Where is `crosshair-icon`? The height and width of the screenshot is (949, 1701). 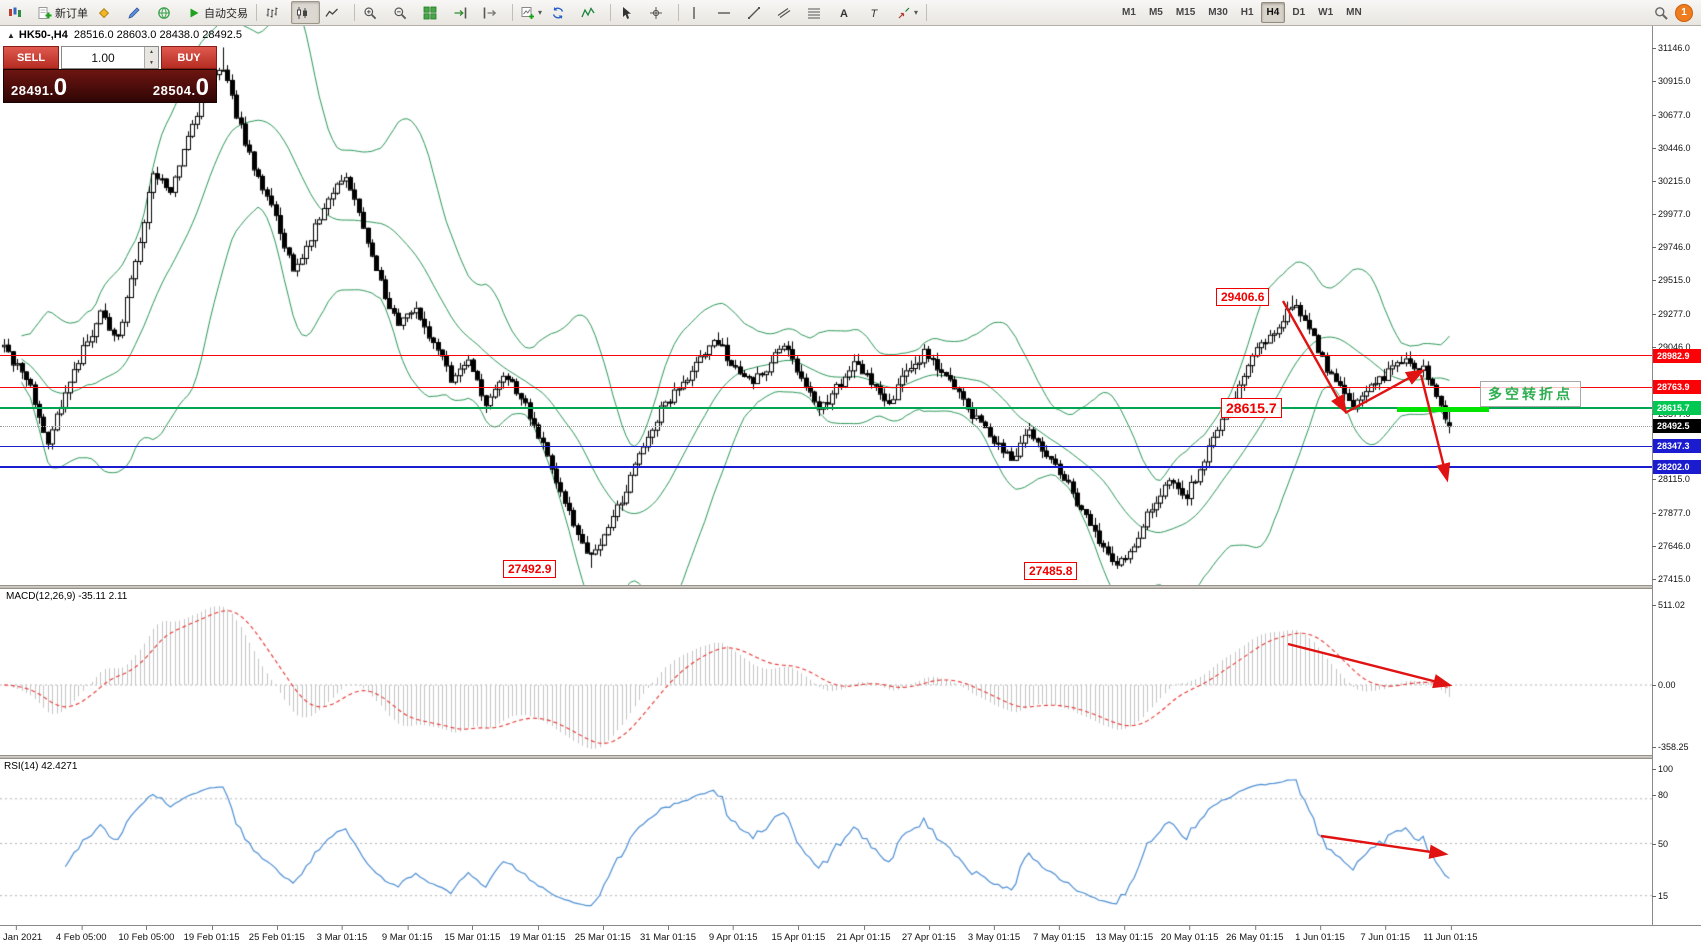 crosshair-icon is located at coordinates (656, 13).